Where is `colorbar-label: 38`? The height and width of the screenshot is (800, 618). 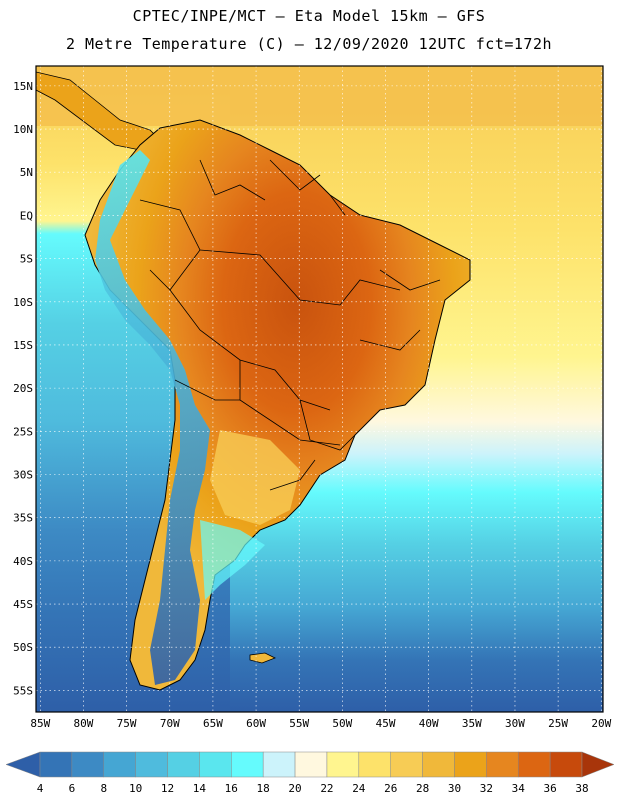 colorbar-label: 38 is located at coordinates (581, 788).